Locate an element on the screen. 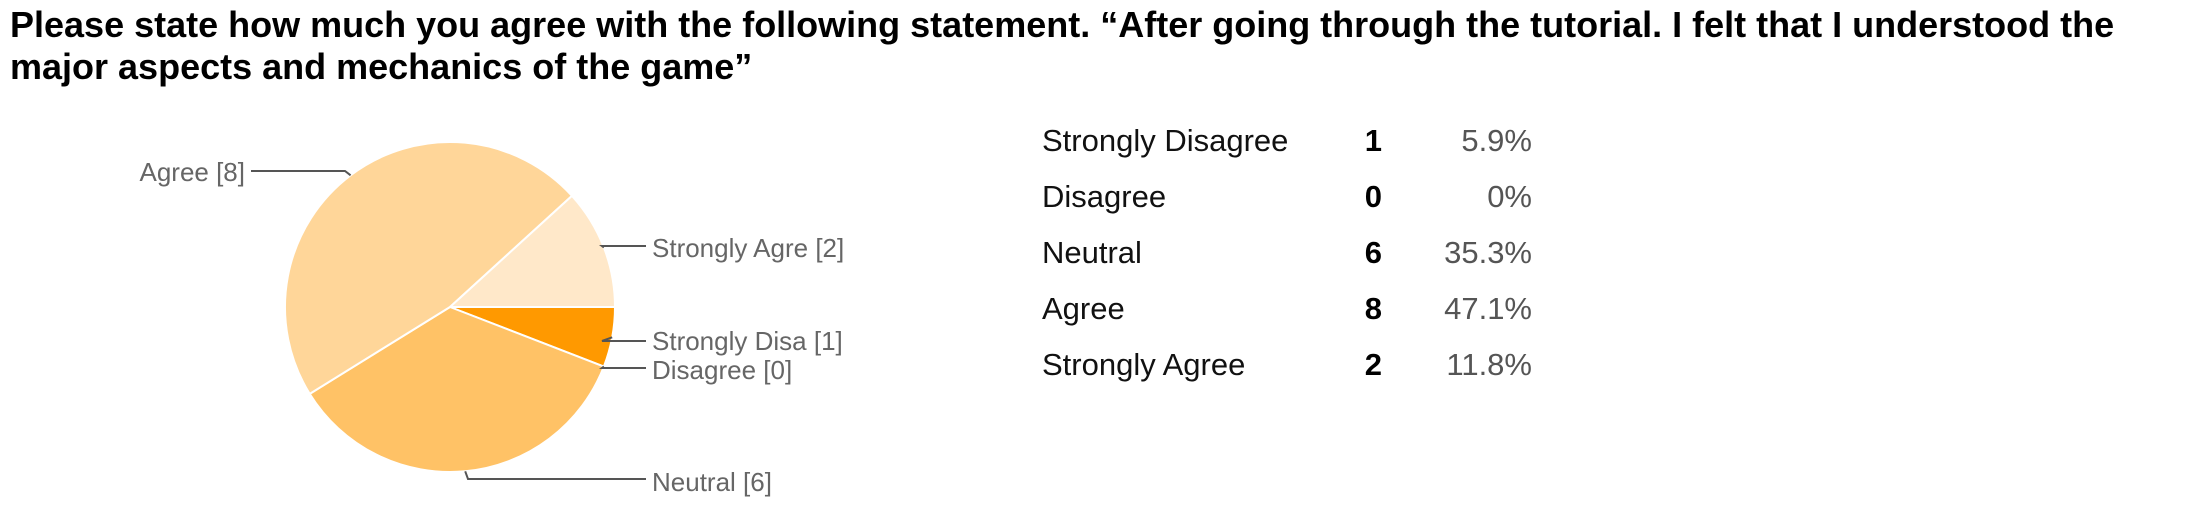 The height and width of the screenshot is (510, 2202). pie-slice-label: Strongly Agre [2] is located at coordinates (748, 248).